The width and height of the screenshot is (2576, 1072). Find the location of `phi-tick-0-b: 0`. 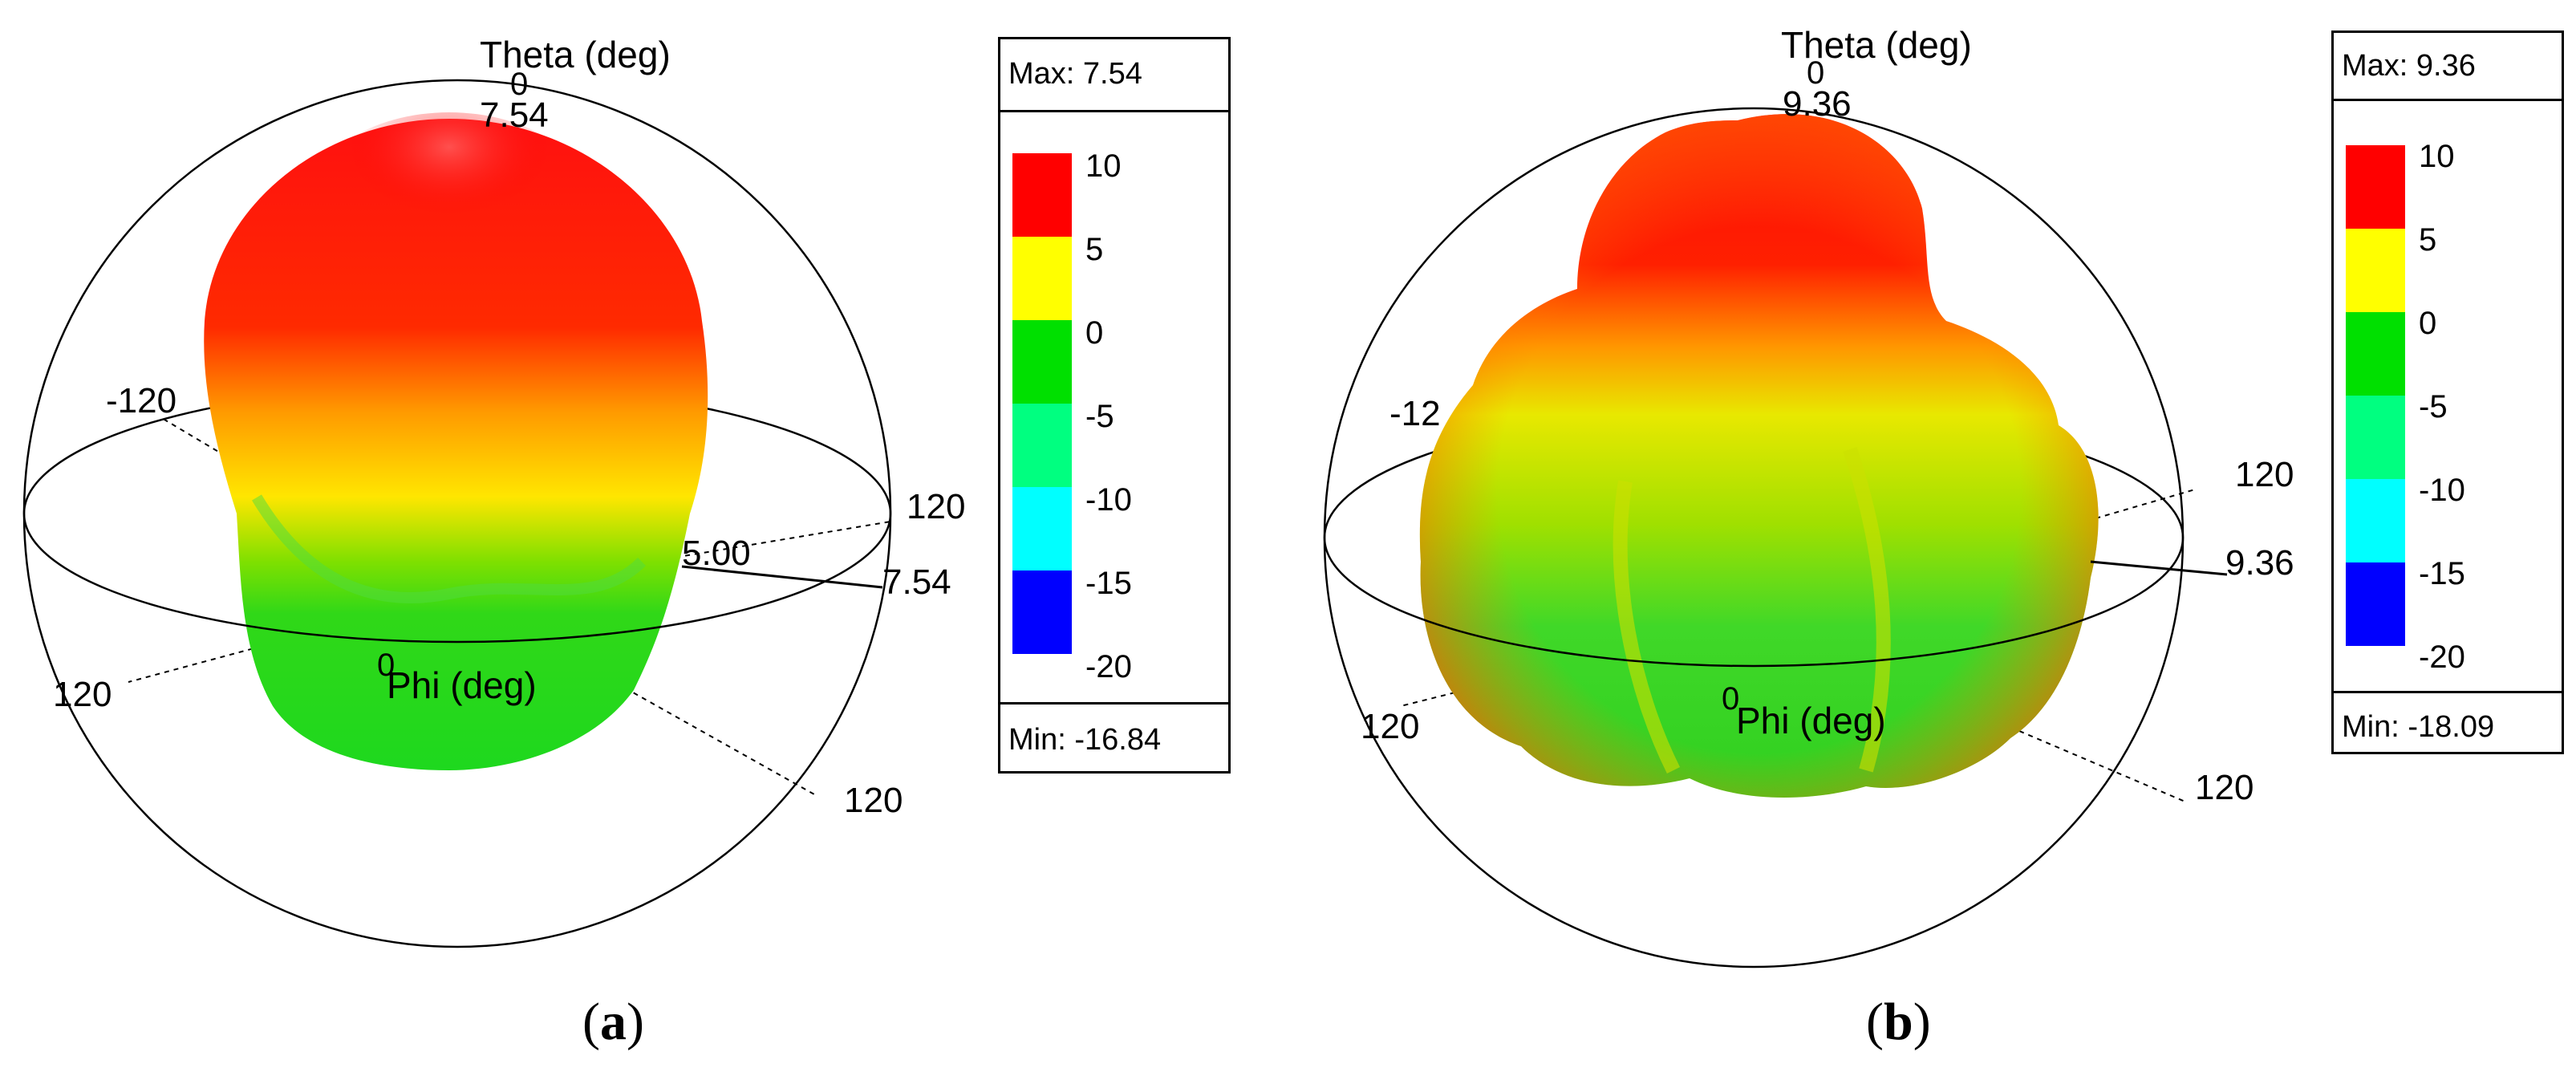

phi-tick-0-b: 0 is located at coordinates (1730, 699).